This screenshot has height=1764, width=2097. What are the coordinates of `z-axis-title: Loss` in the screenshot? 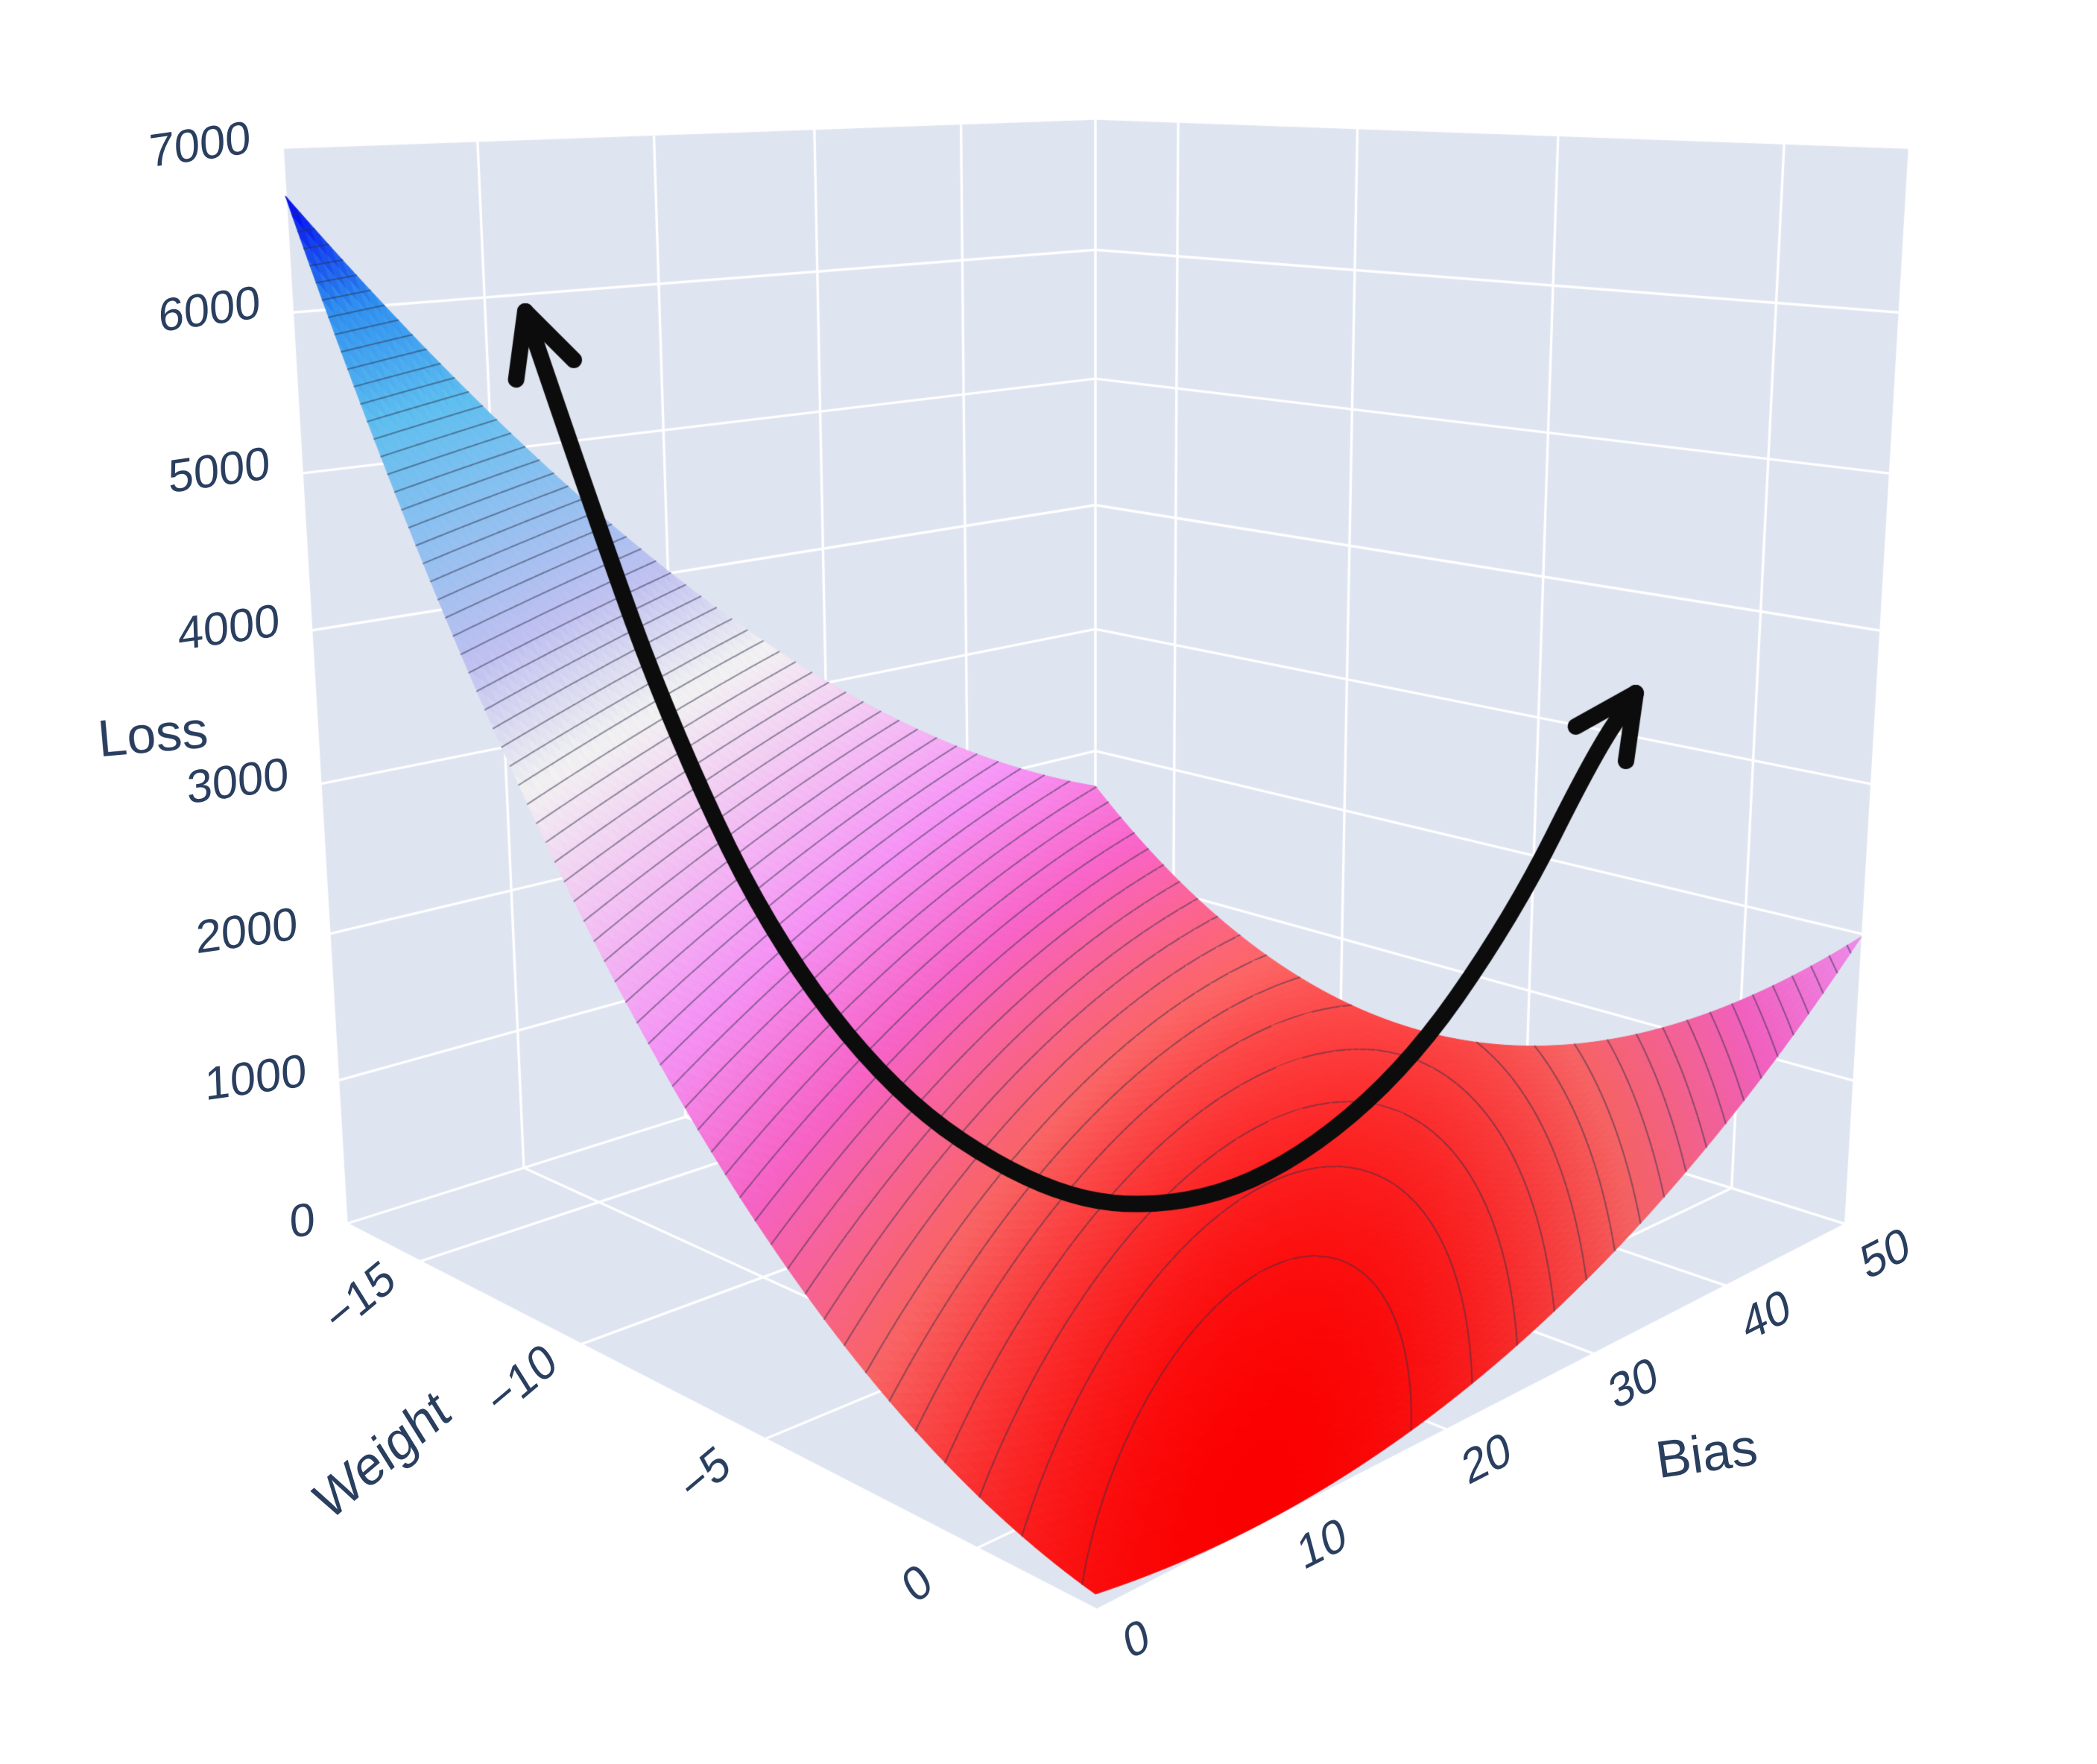 It's located at (153, 734).